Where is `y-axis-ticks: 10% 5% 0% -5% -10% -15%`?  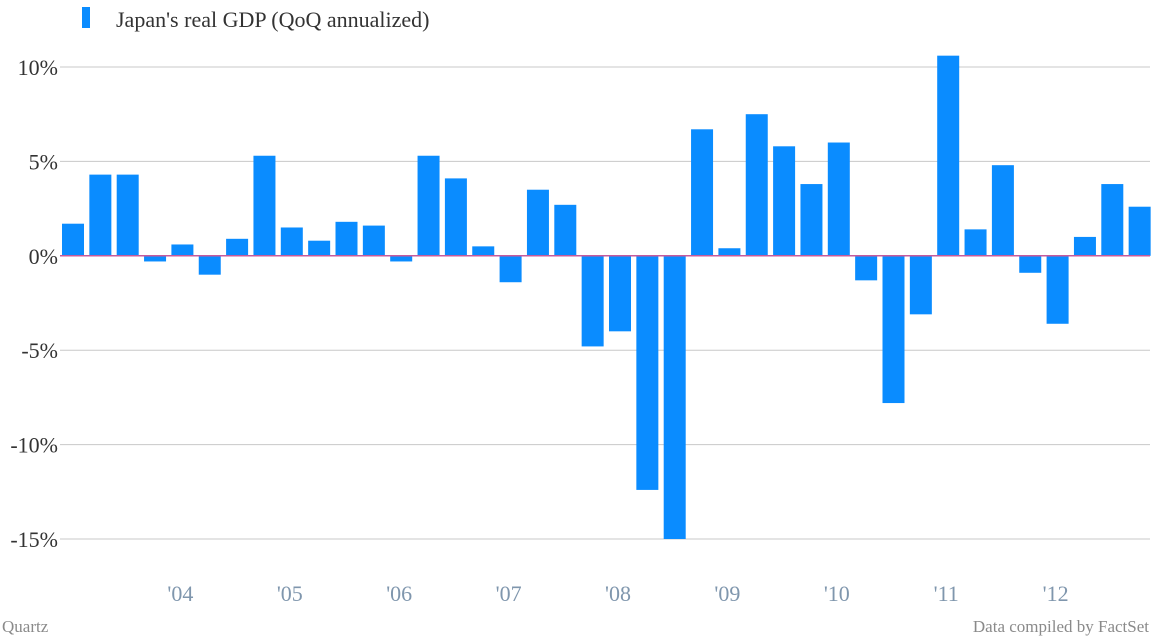 y-axis-ticks: 10% 5% 0% -5% -10% -15% is located at coordinates (34, 303).